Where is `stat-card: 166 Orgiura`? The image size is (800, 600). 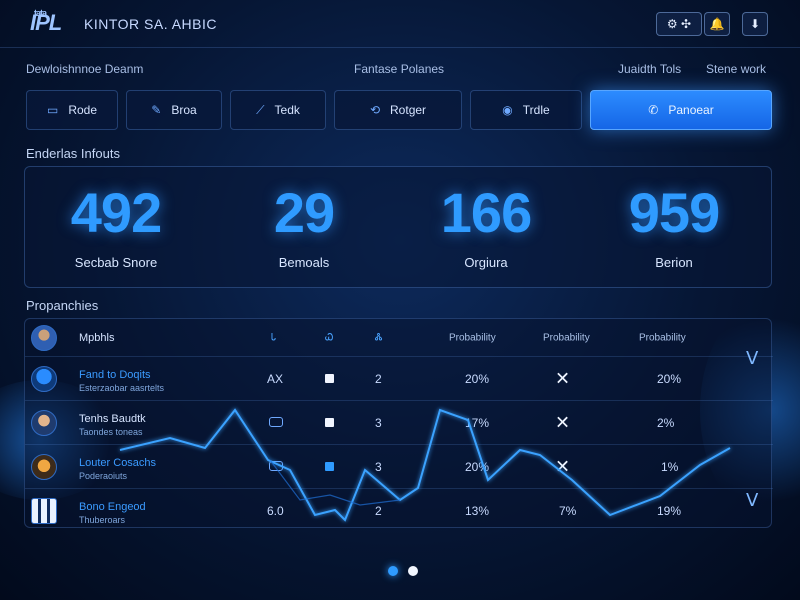 stat-card: 166 Orgiura is located at coordinates (486, 225).